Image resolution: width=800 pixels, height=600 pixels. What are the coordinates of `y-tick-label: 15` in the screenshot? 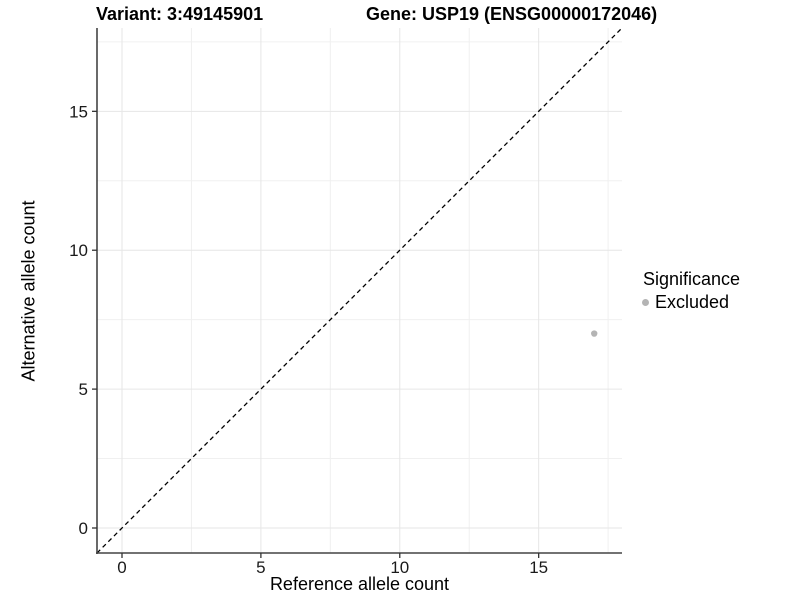 It's located at (78, 111).